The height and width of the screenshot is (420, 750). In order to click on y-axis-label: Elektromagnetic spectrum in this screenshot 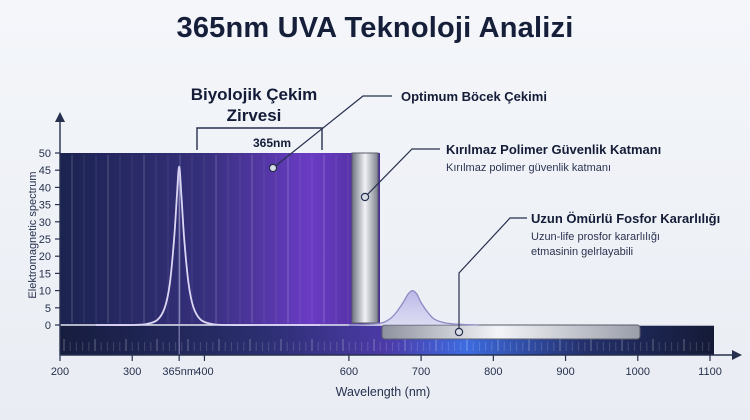, I will do `click(33, 234)`.